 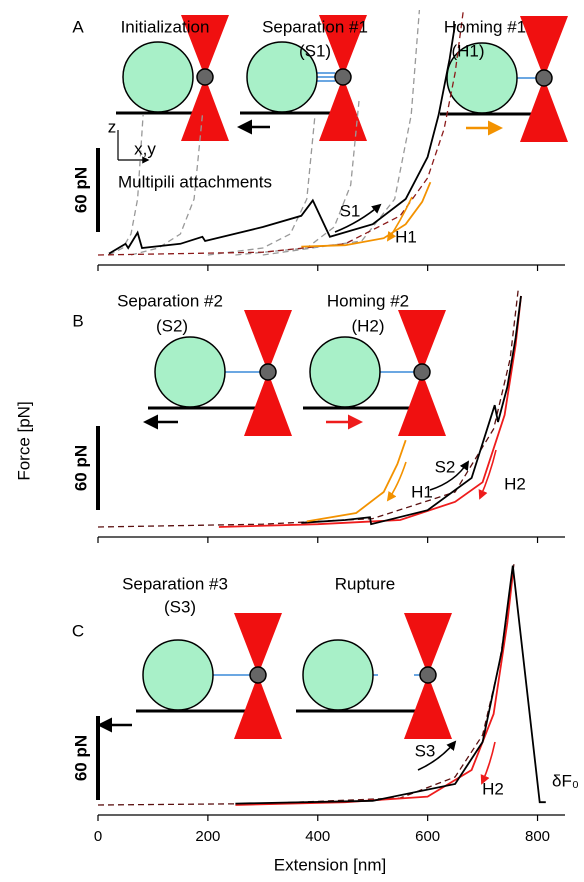 What do you see at coordinates (175, 583) in the screenshot?
I see `annotation: Separation #3` at bounding box center [175, 583].